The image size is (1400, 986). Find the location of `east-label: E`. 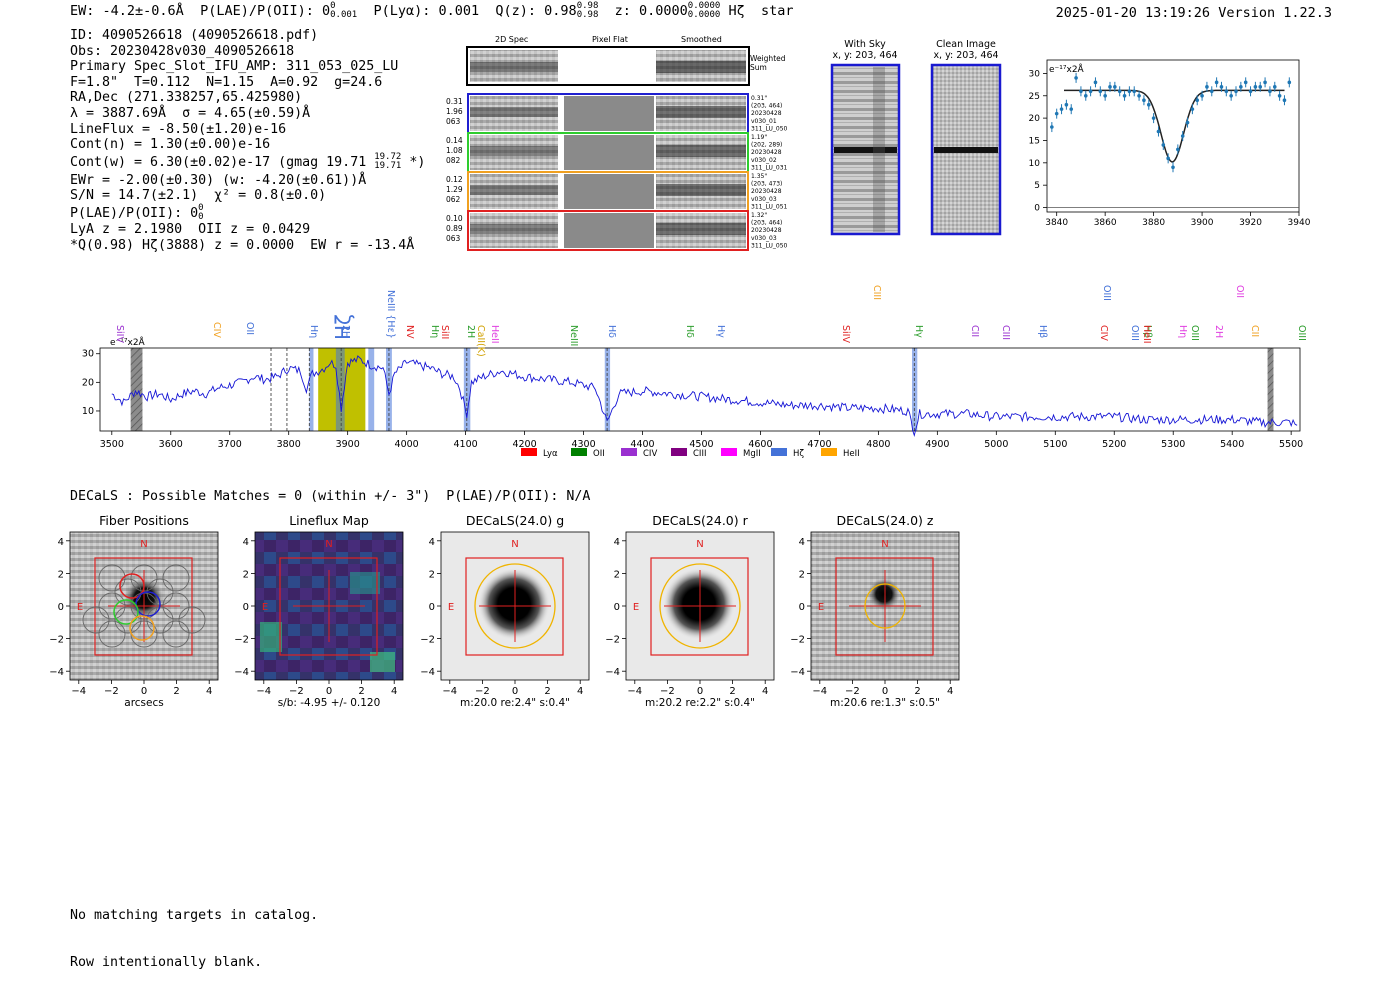

east-label: E is located at coordinates (821, 607).